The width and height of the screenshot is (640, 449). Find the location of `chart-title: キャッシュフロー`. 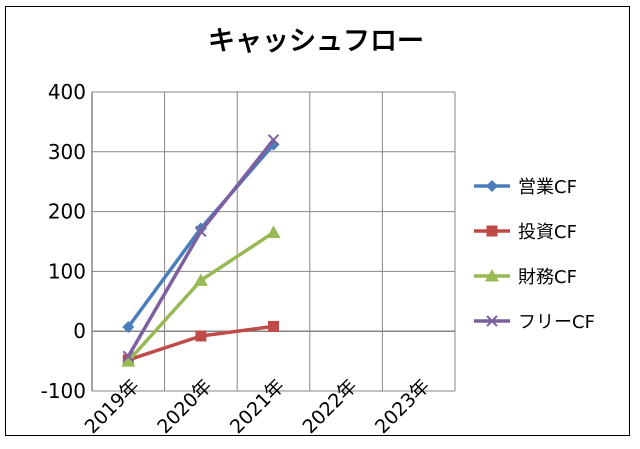

chart-title: キャッシュフロー is located at coordinates (316, 41).